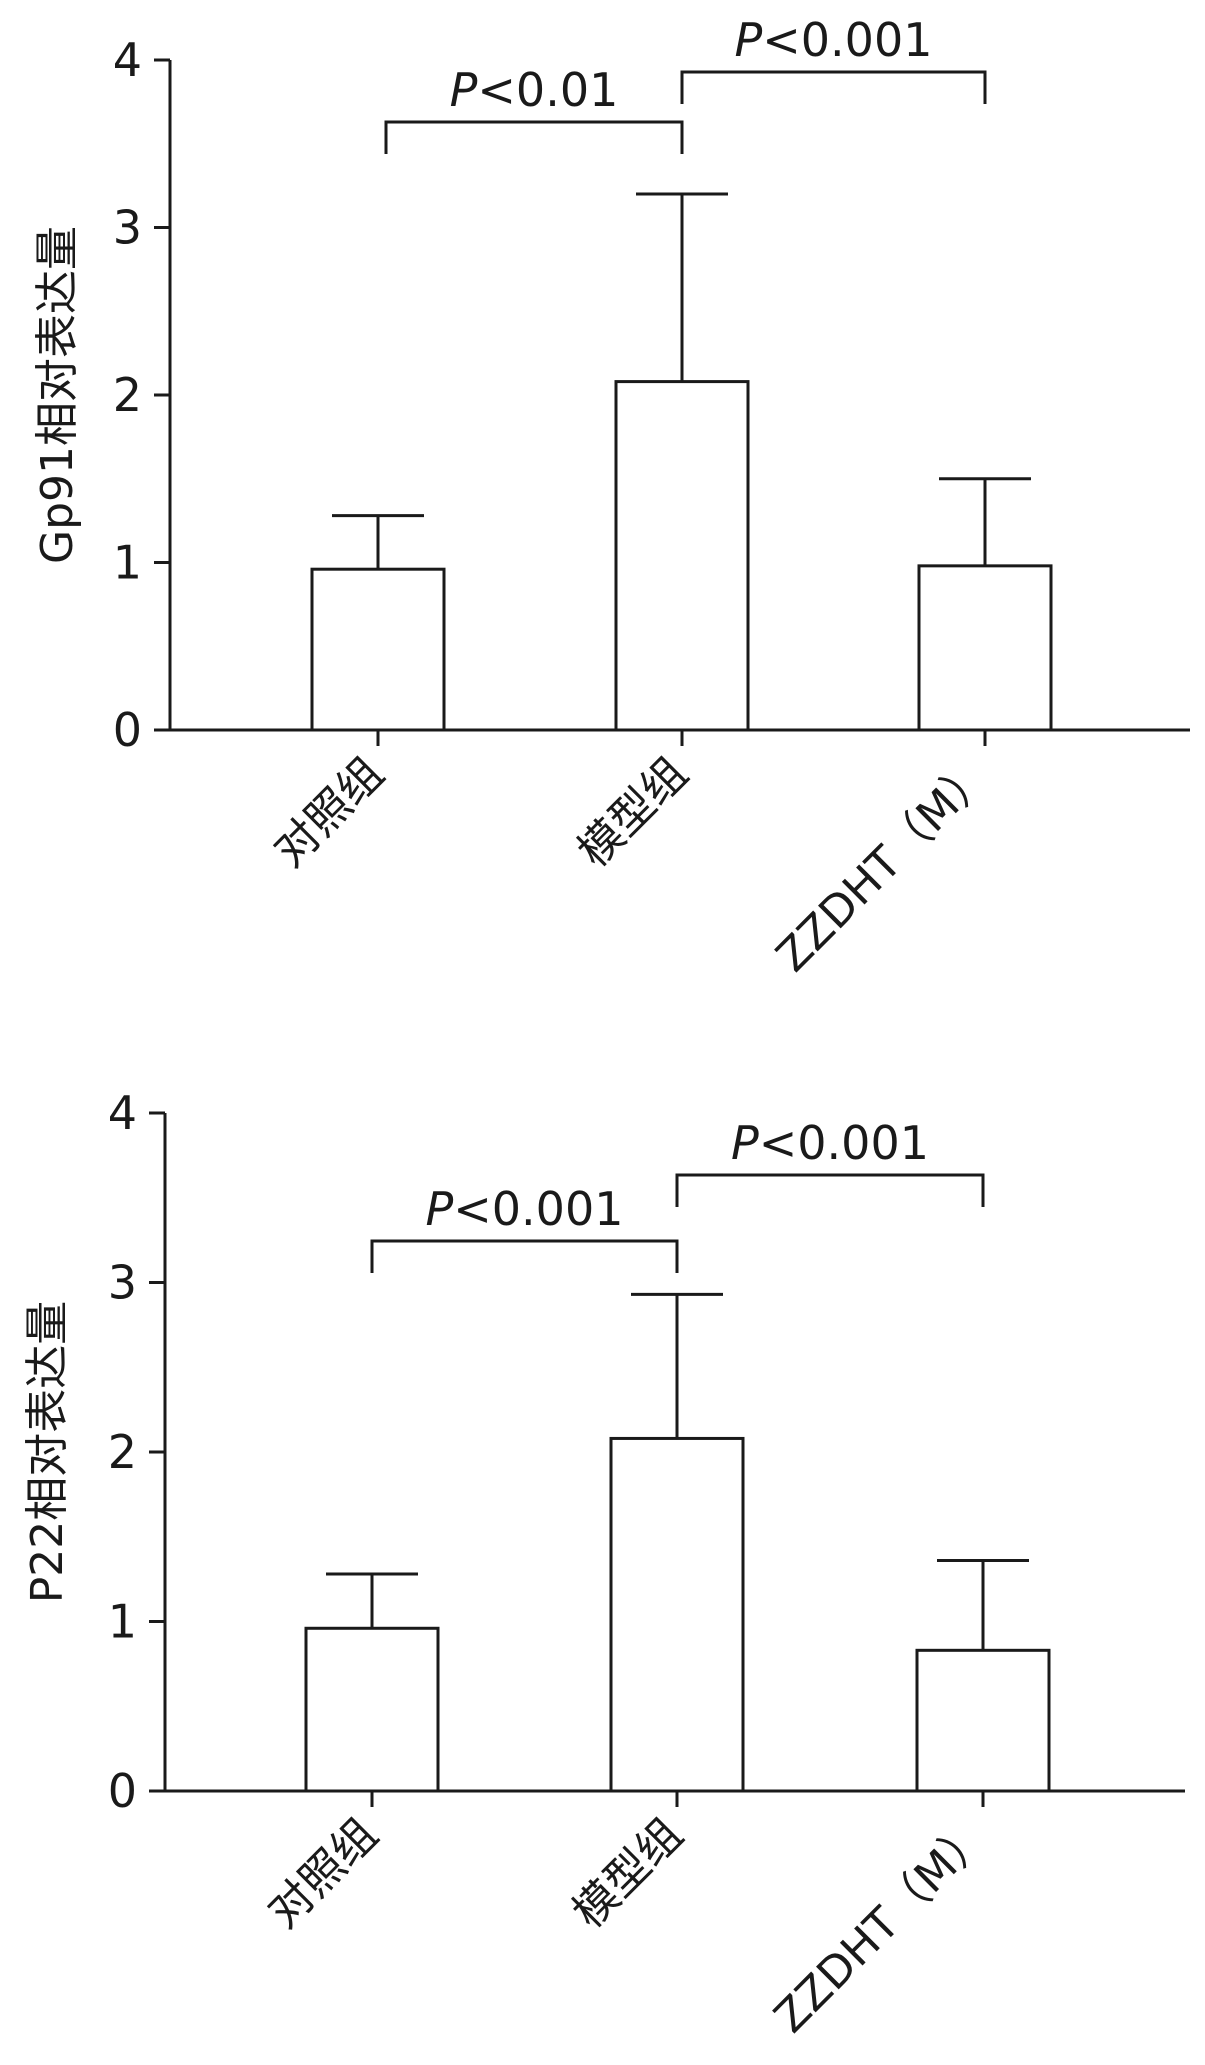 The width and height of the screenshot is (1205, 2065). What do you see at coordinates (47, 1452) in the screenshot?
I see `y-axis-title: P22相对表达量` at bounding box center [47, 1452].